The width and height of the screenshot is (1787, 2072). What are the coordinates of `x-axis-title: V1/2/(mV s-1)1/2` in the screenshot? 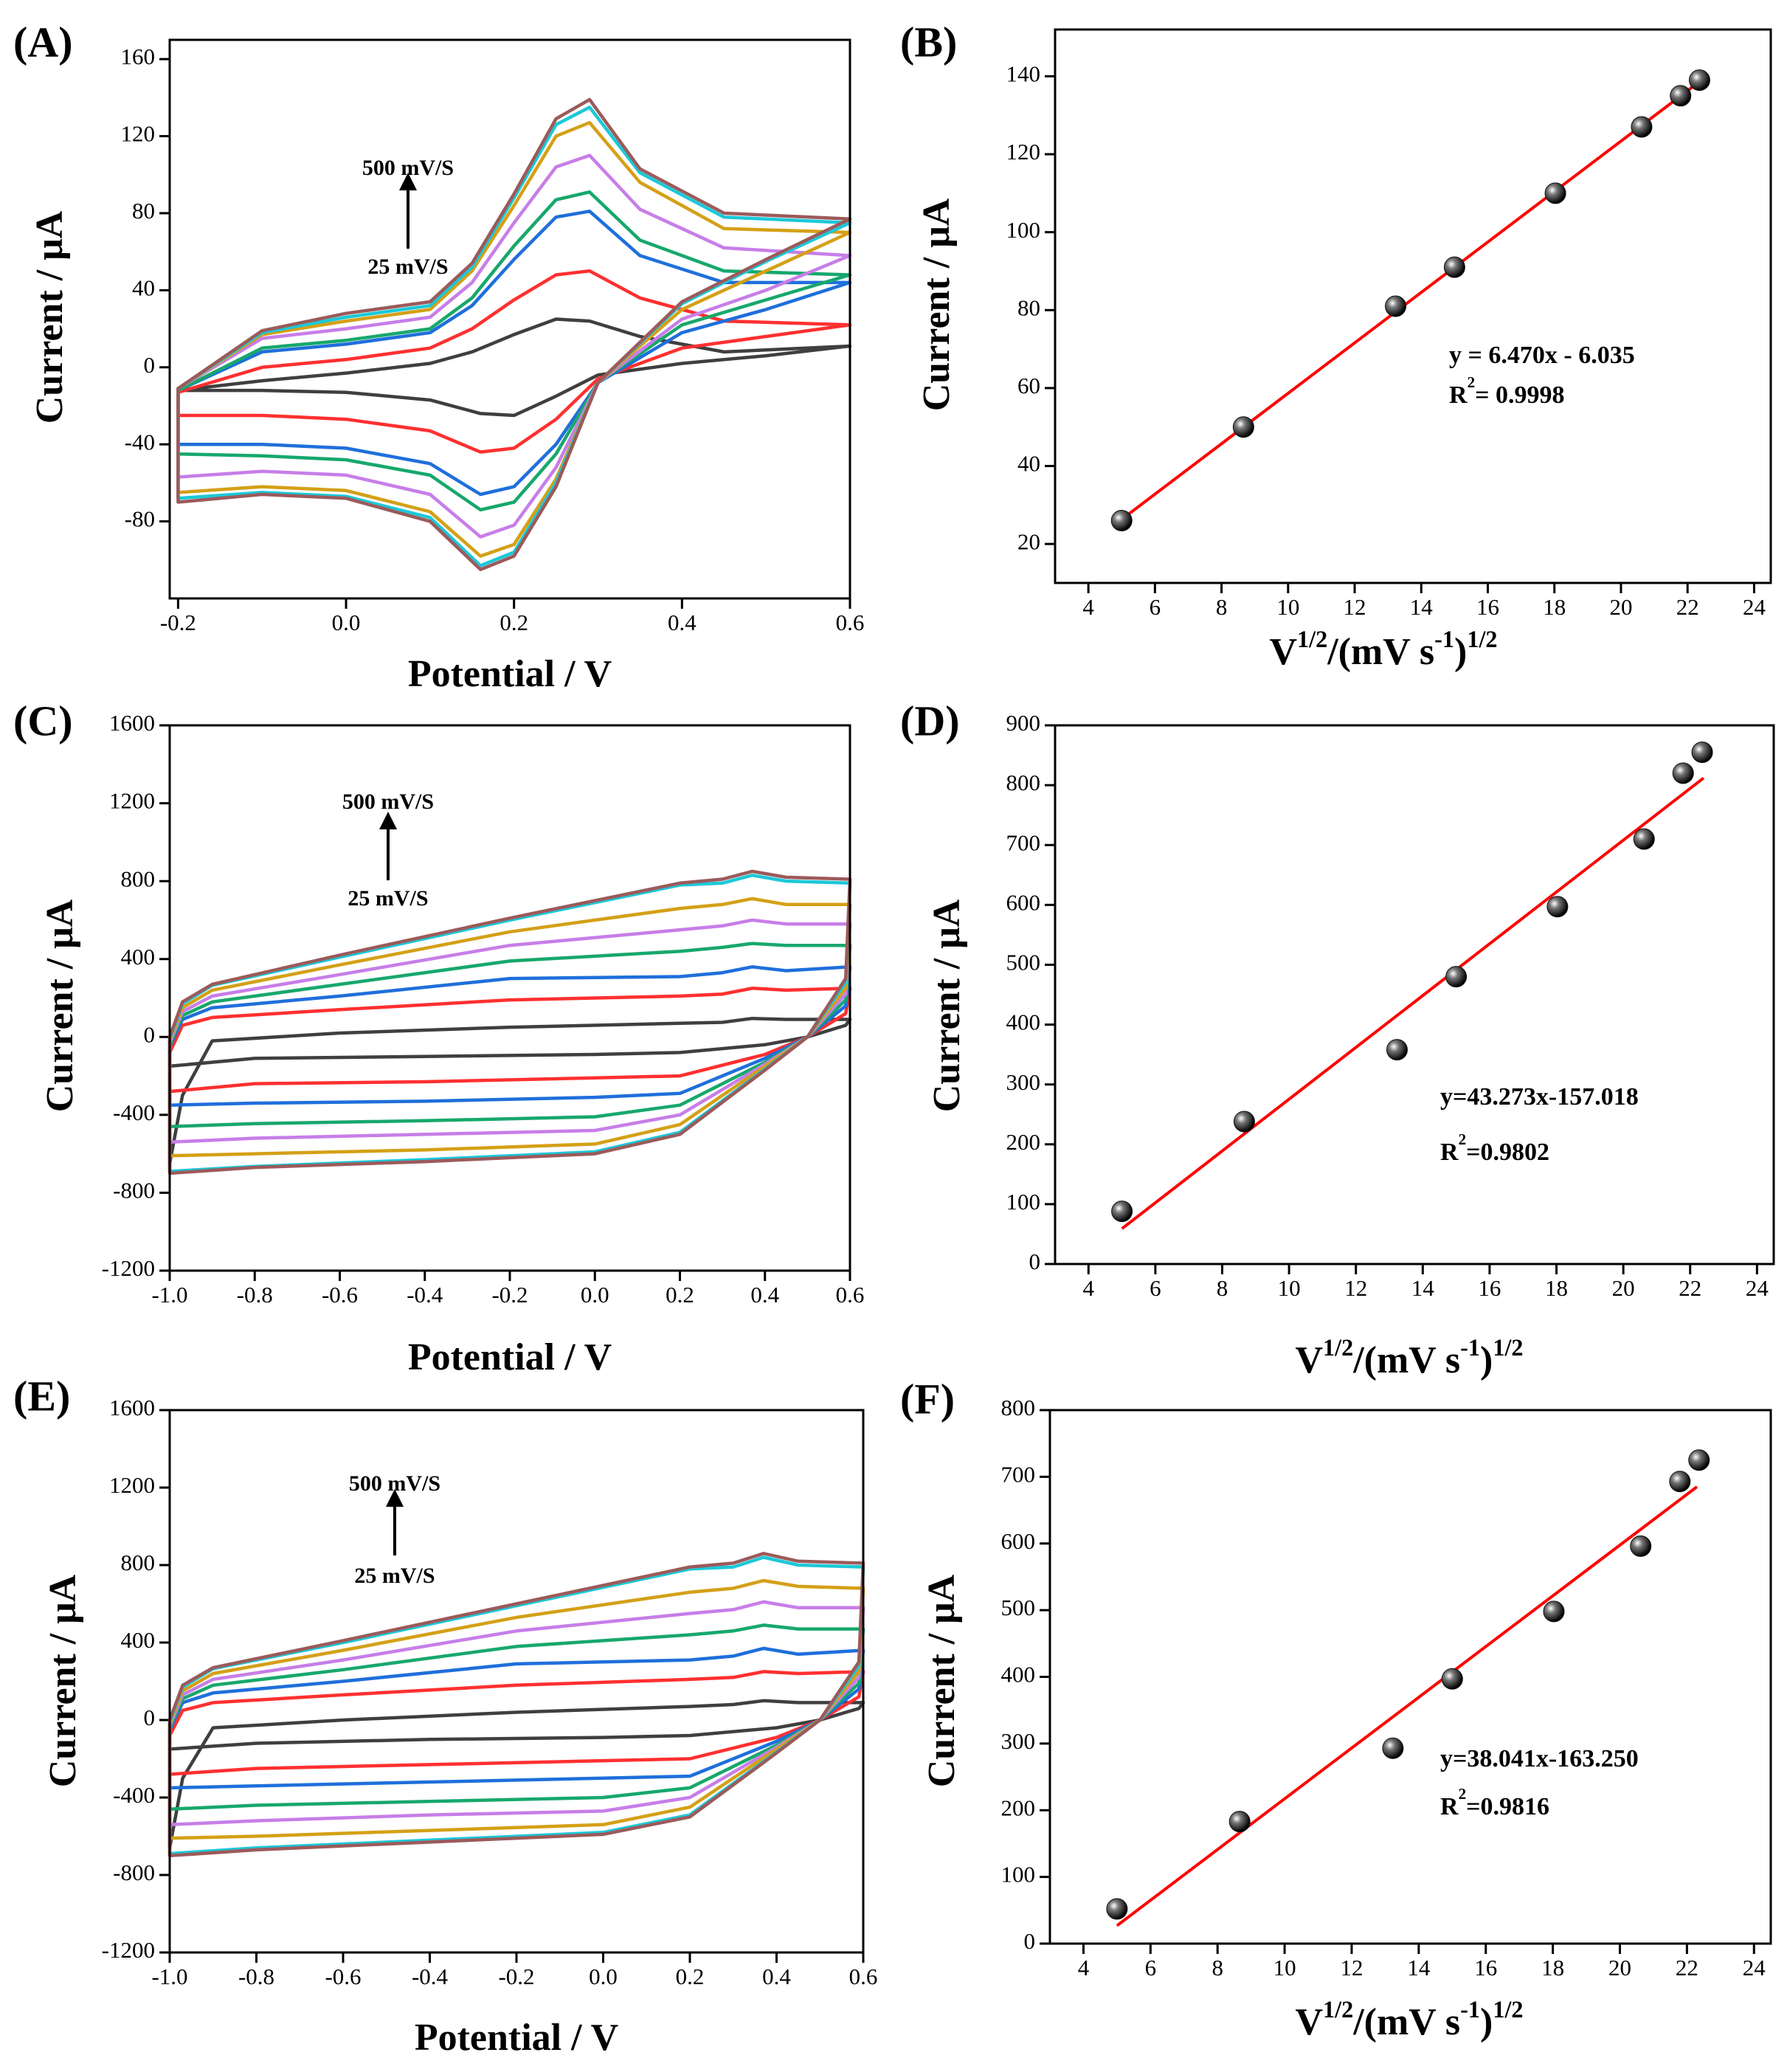 It's located at (1383, 649).